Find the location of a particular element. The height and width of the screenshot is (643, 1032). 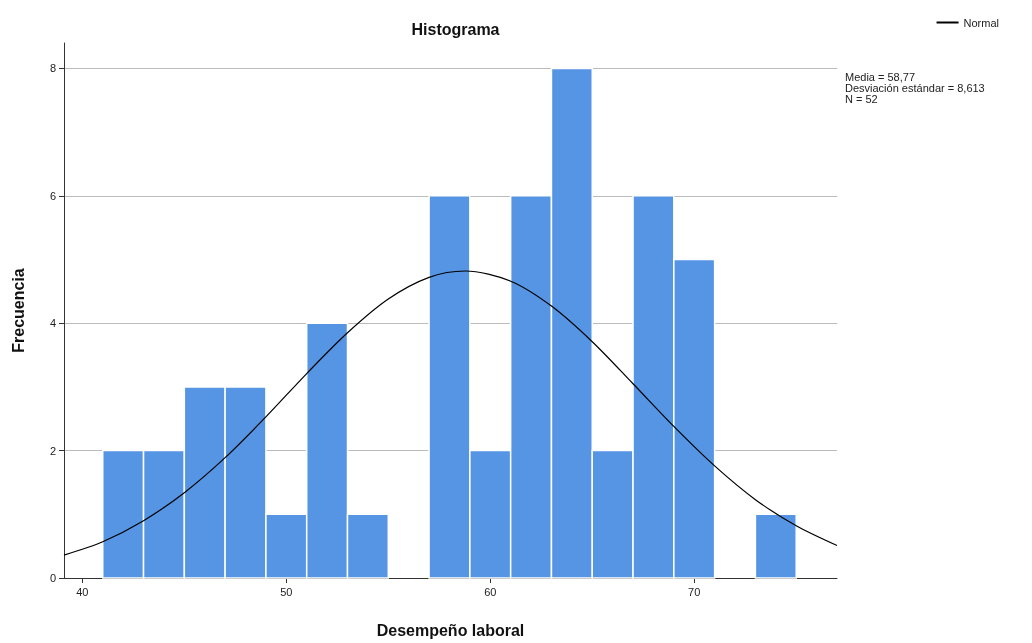

y-tick-label: 8 is located at coordinates (52, 68).